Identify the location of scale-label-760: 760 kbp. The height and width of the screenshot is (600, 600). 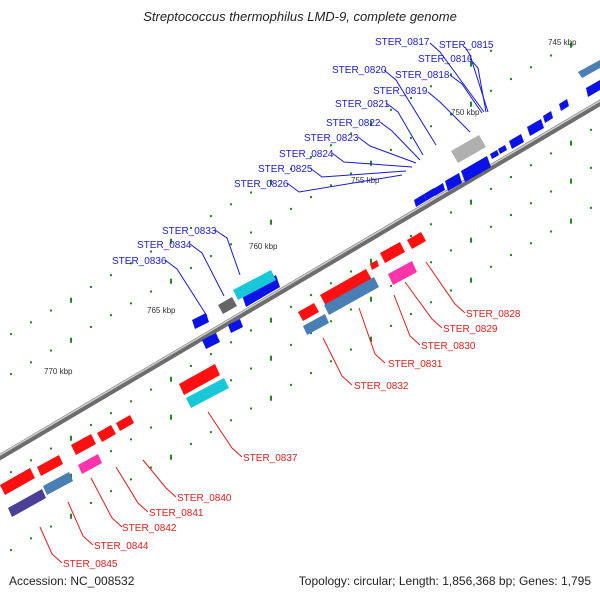
(263, 246).